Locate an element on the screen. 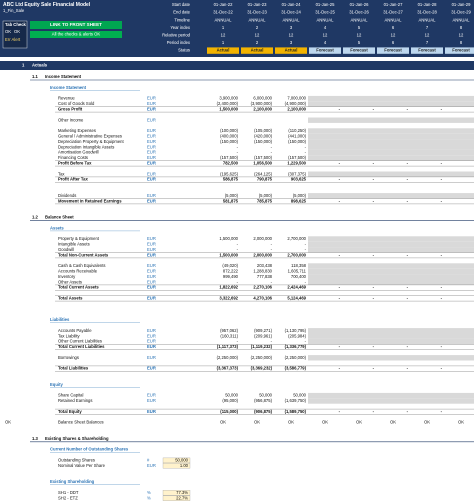 The height and width of the screenshot is (502, 474). timing-value: 7 is located at coordinates (427, 27).